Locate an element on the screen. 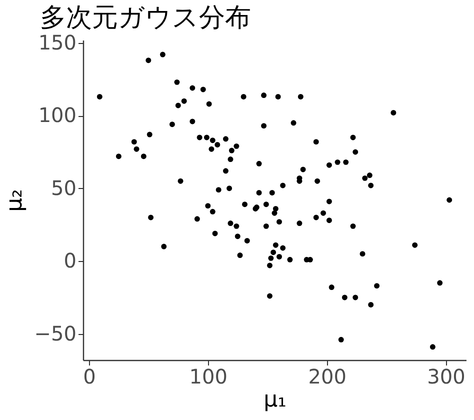 This screenshot has height=420, width=474. x-axis-title: μ₁ is located at coordinates (275, 400).